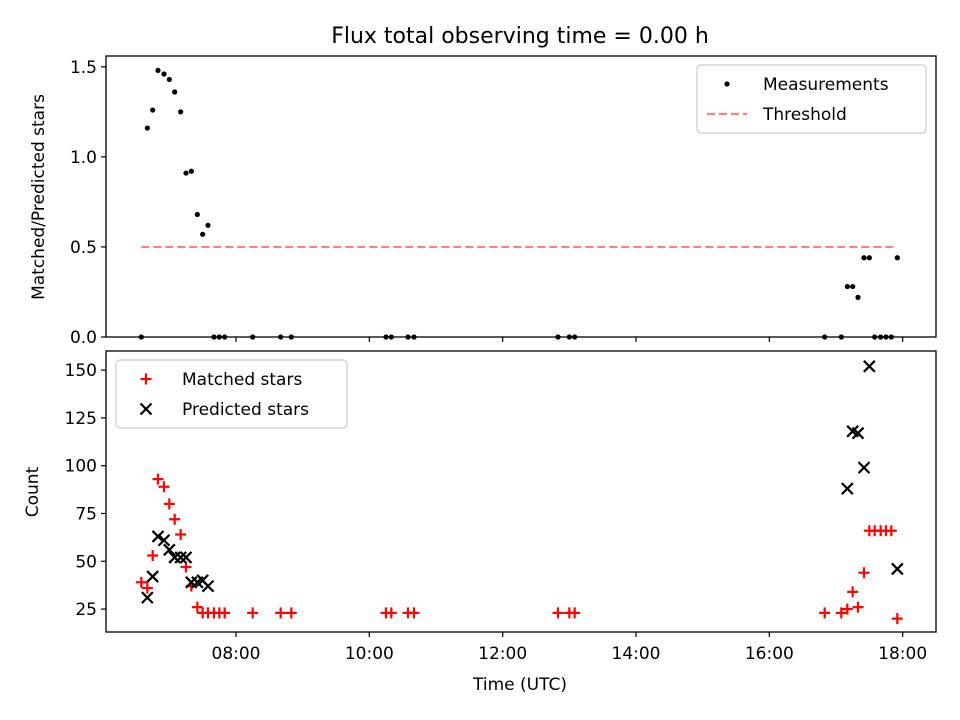 The width and height of the screenshot is (960, 720). What do you see at coordinates (520, 36) in the screenshot?
I see `figure-title: Flux total observing time = 0.00 h` at bounding box center [520, 36].